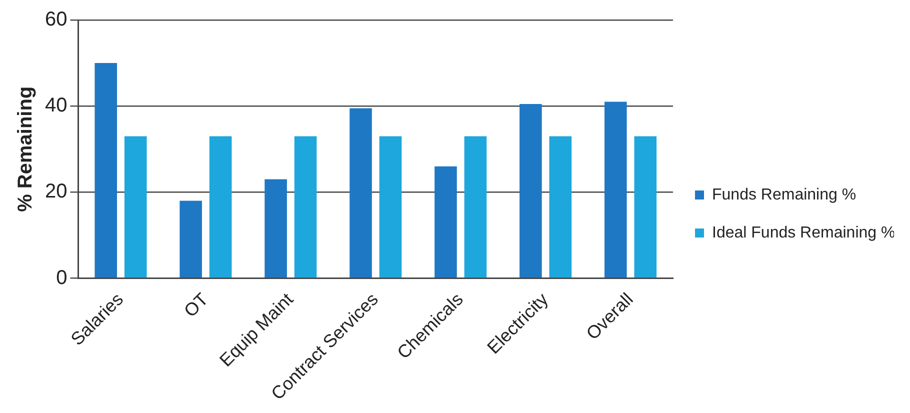 The image size is (910, 413). Describe the element at coordinates (56, 105) in the screenshot. I see `y-tick-label: 40` at that location.